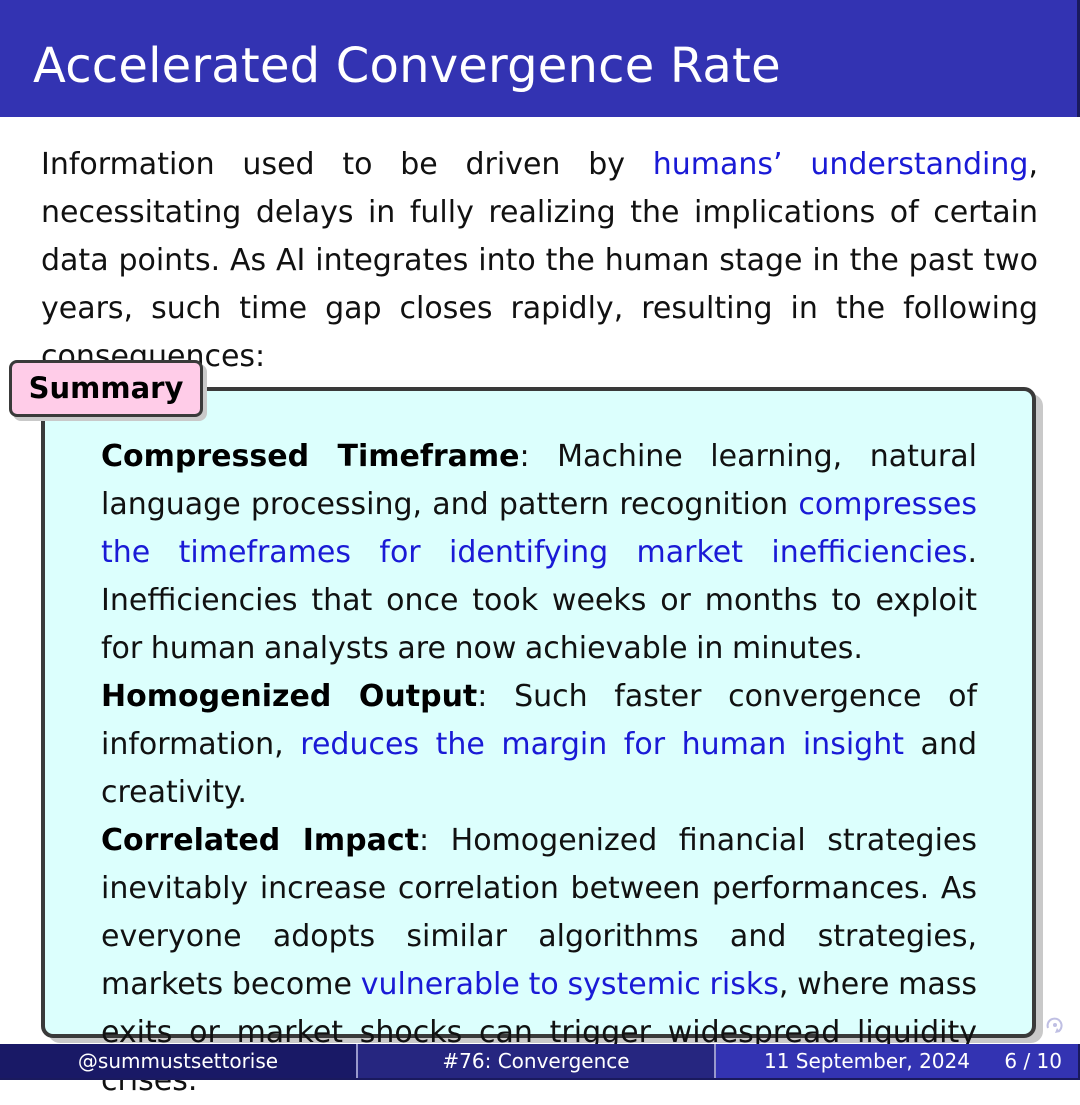  I want to click on intro-text-start: Information used to be driven by, so click(347, 164).